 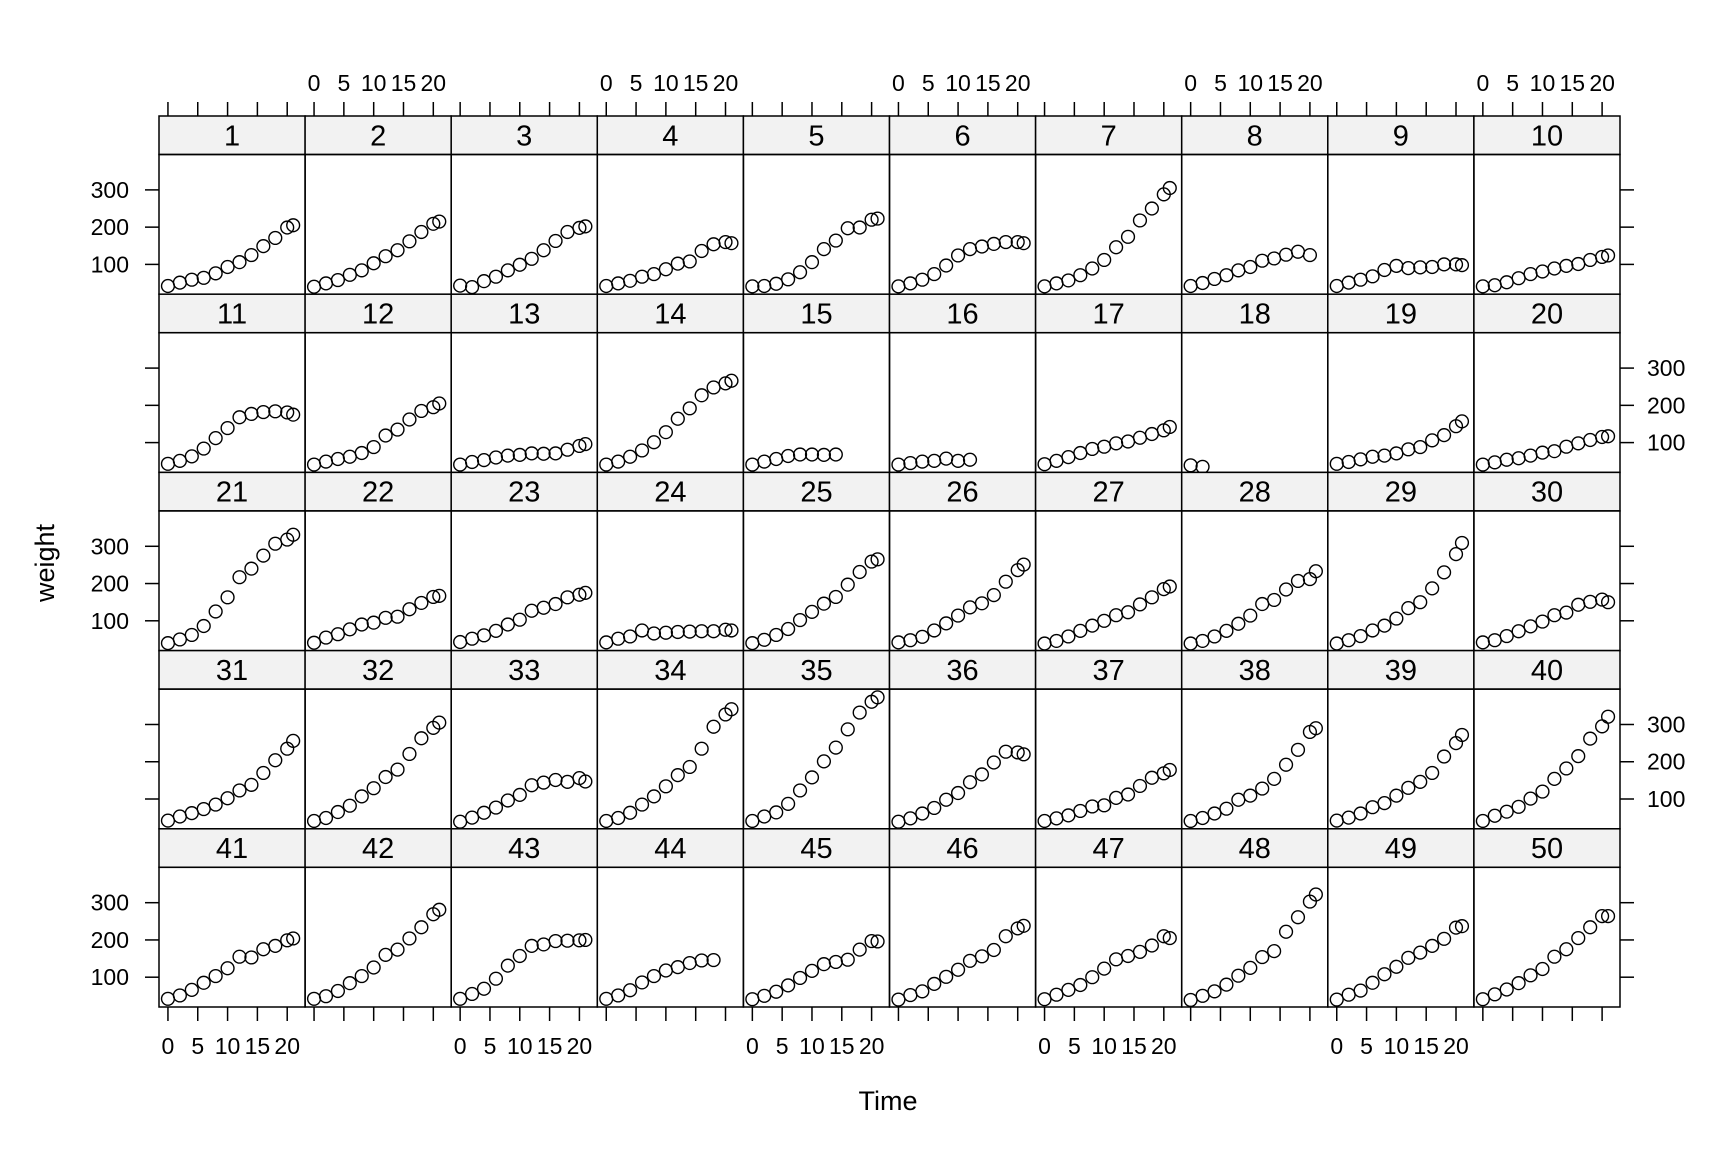 What do you see at coordinates (110, 977) in the screenshot?
I see `y-tick-label: 100` at bounding box center [110, 977].